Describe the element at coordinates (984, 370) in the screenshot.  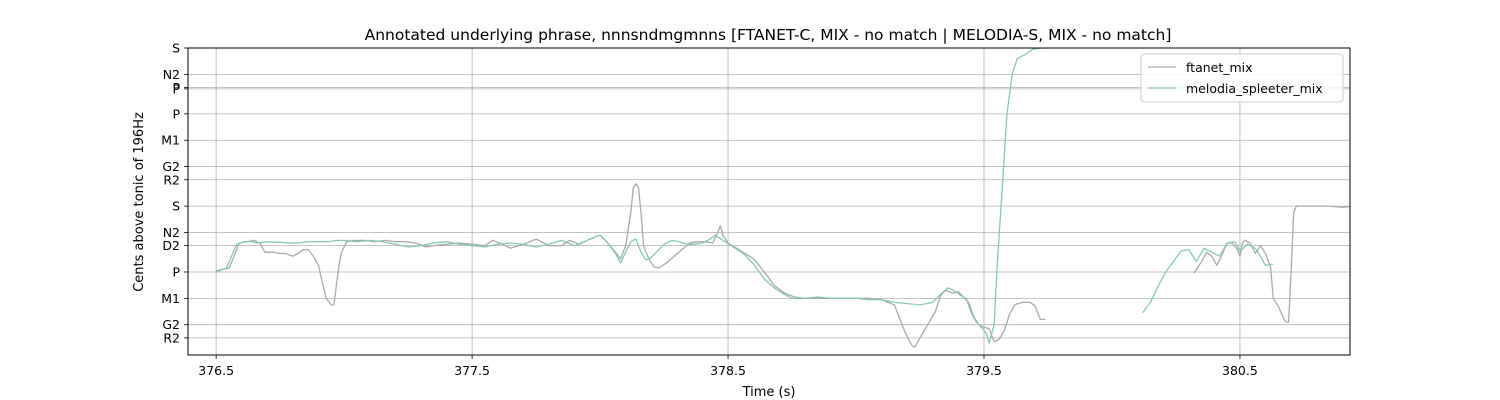
I see `x-tick-label: 379.5` at that location.